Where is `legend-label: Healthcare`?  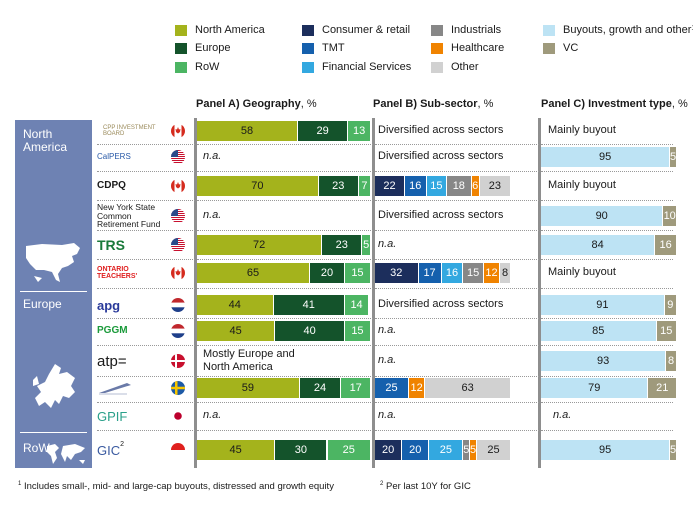
legend-label: Healthcare is located at coordinates (478, 48).